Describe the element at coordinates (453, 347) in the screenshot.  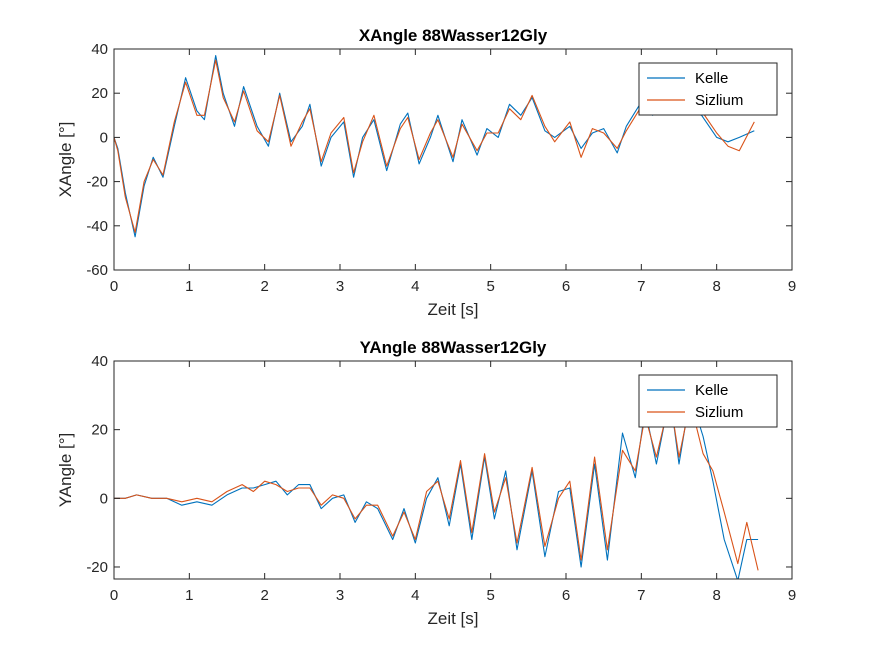
I see `chart-title: YAngle 88Wasser12Gly` at that location.